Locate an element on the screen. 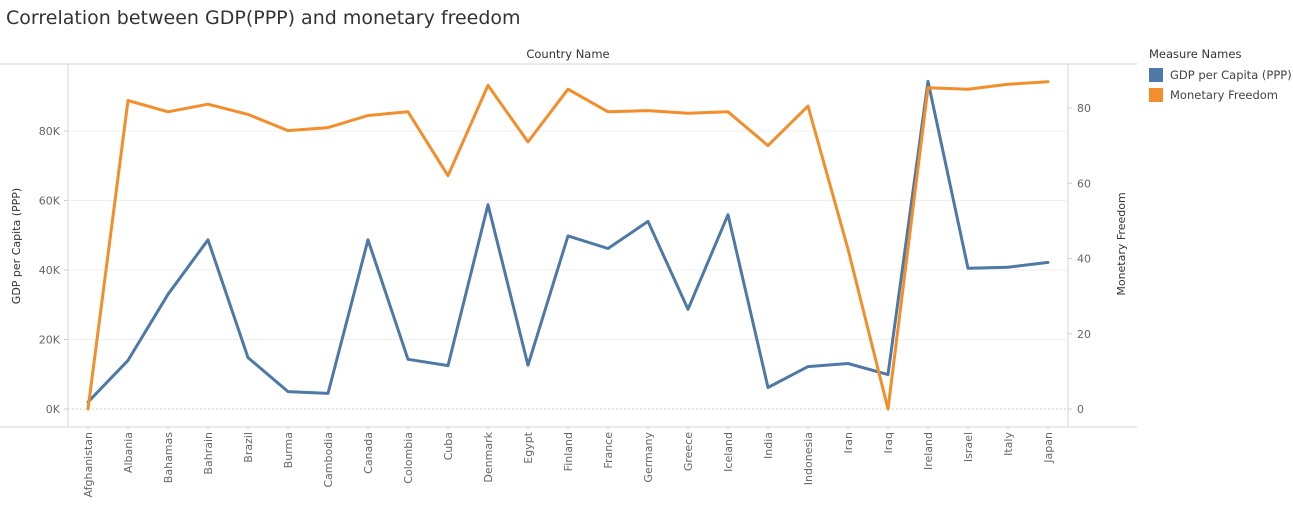 The image size is (1293, 508). x-tick-label: Canada is located at coordinates (368, 453).